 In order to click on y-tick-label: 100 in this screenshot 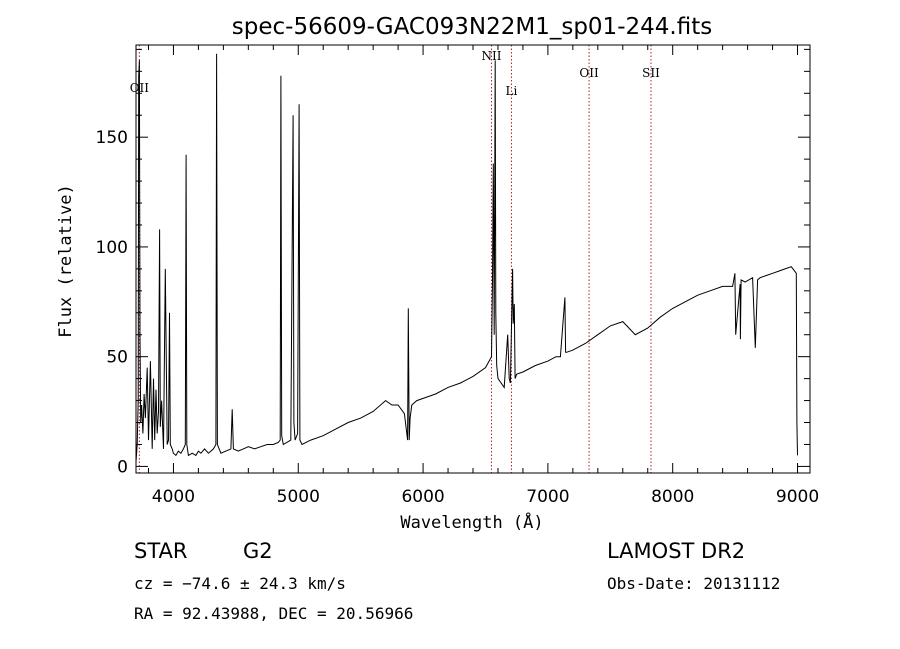, I will do `click(112, 248)`.